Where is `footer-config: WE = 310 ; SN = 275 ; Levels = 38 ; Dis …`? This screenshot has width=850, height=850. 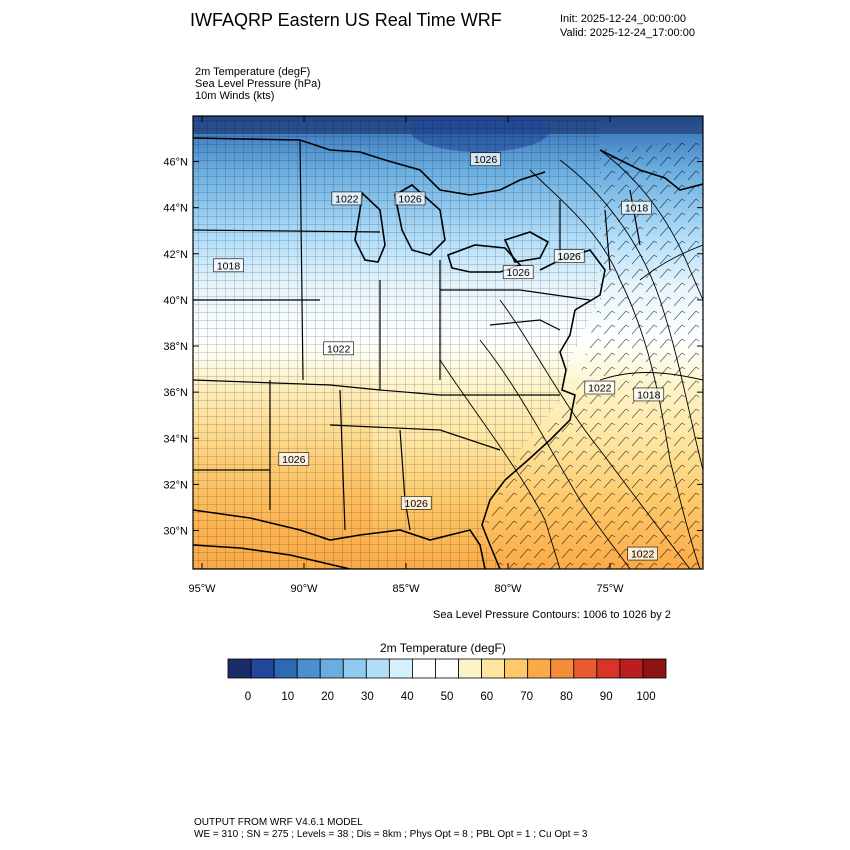 footer-config: WE = 310 ; SN = 275 ; Levels = 38 ; Dis … is located at coordinates (391, 834).